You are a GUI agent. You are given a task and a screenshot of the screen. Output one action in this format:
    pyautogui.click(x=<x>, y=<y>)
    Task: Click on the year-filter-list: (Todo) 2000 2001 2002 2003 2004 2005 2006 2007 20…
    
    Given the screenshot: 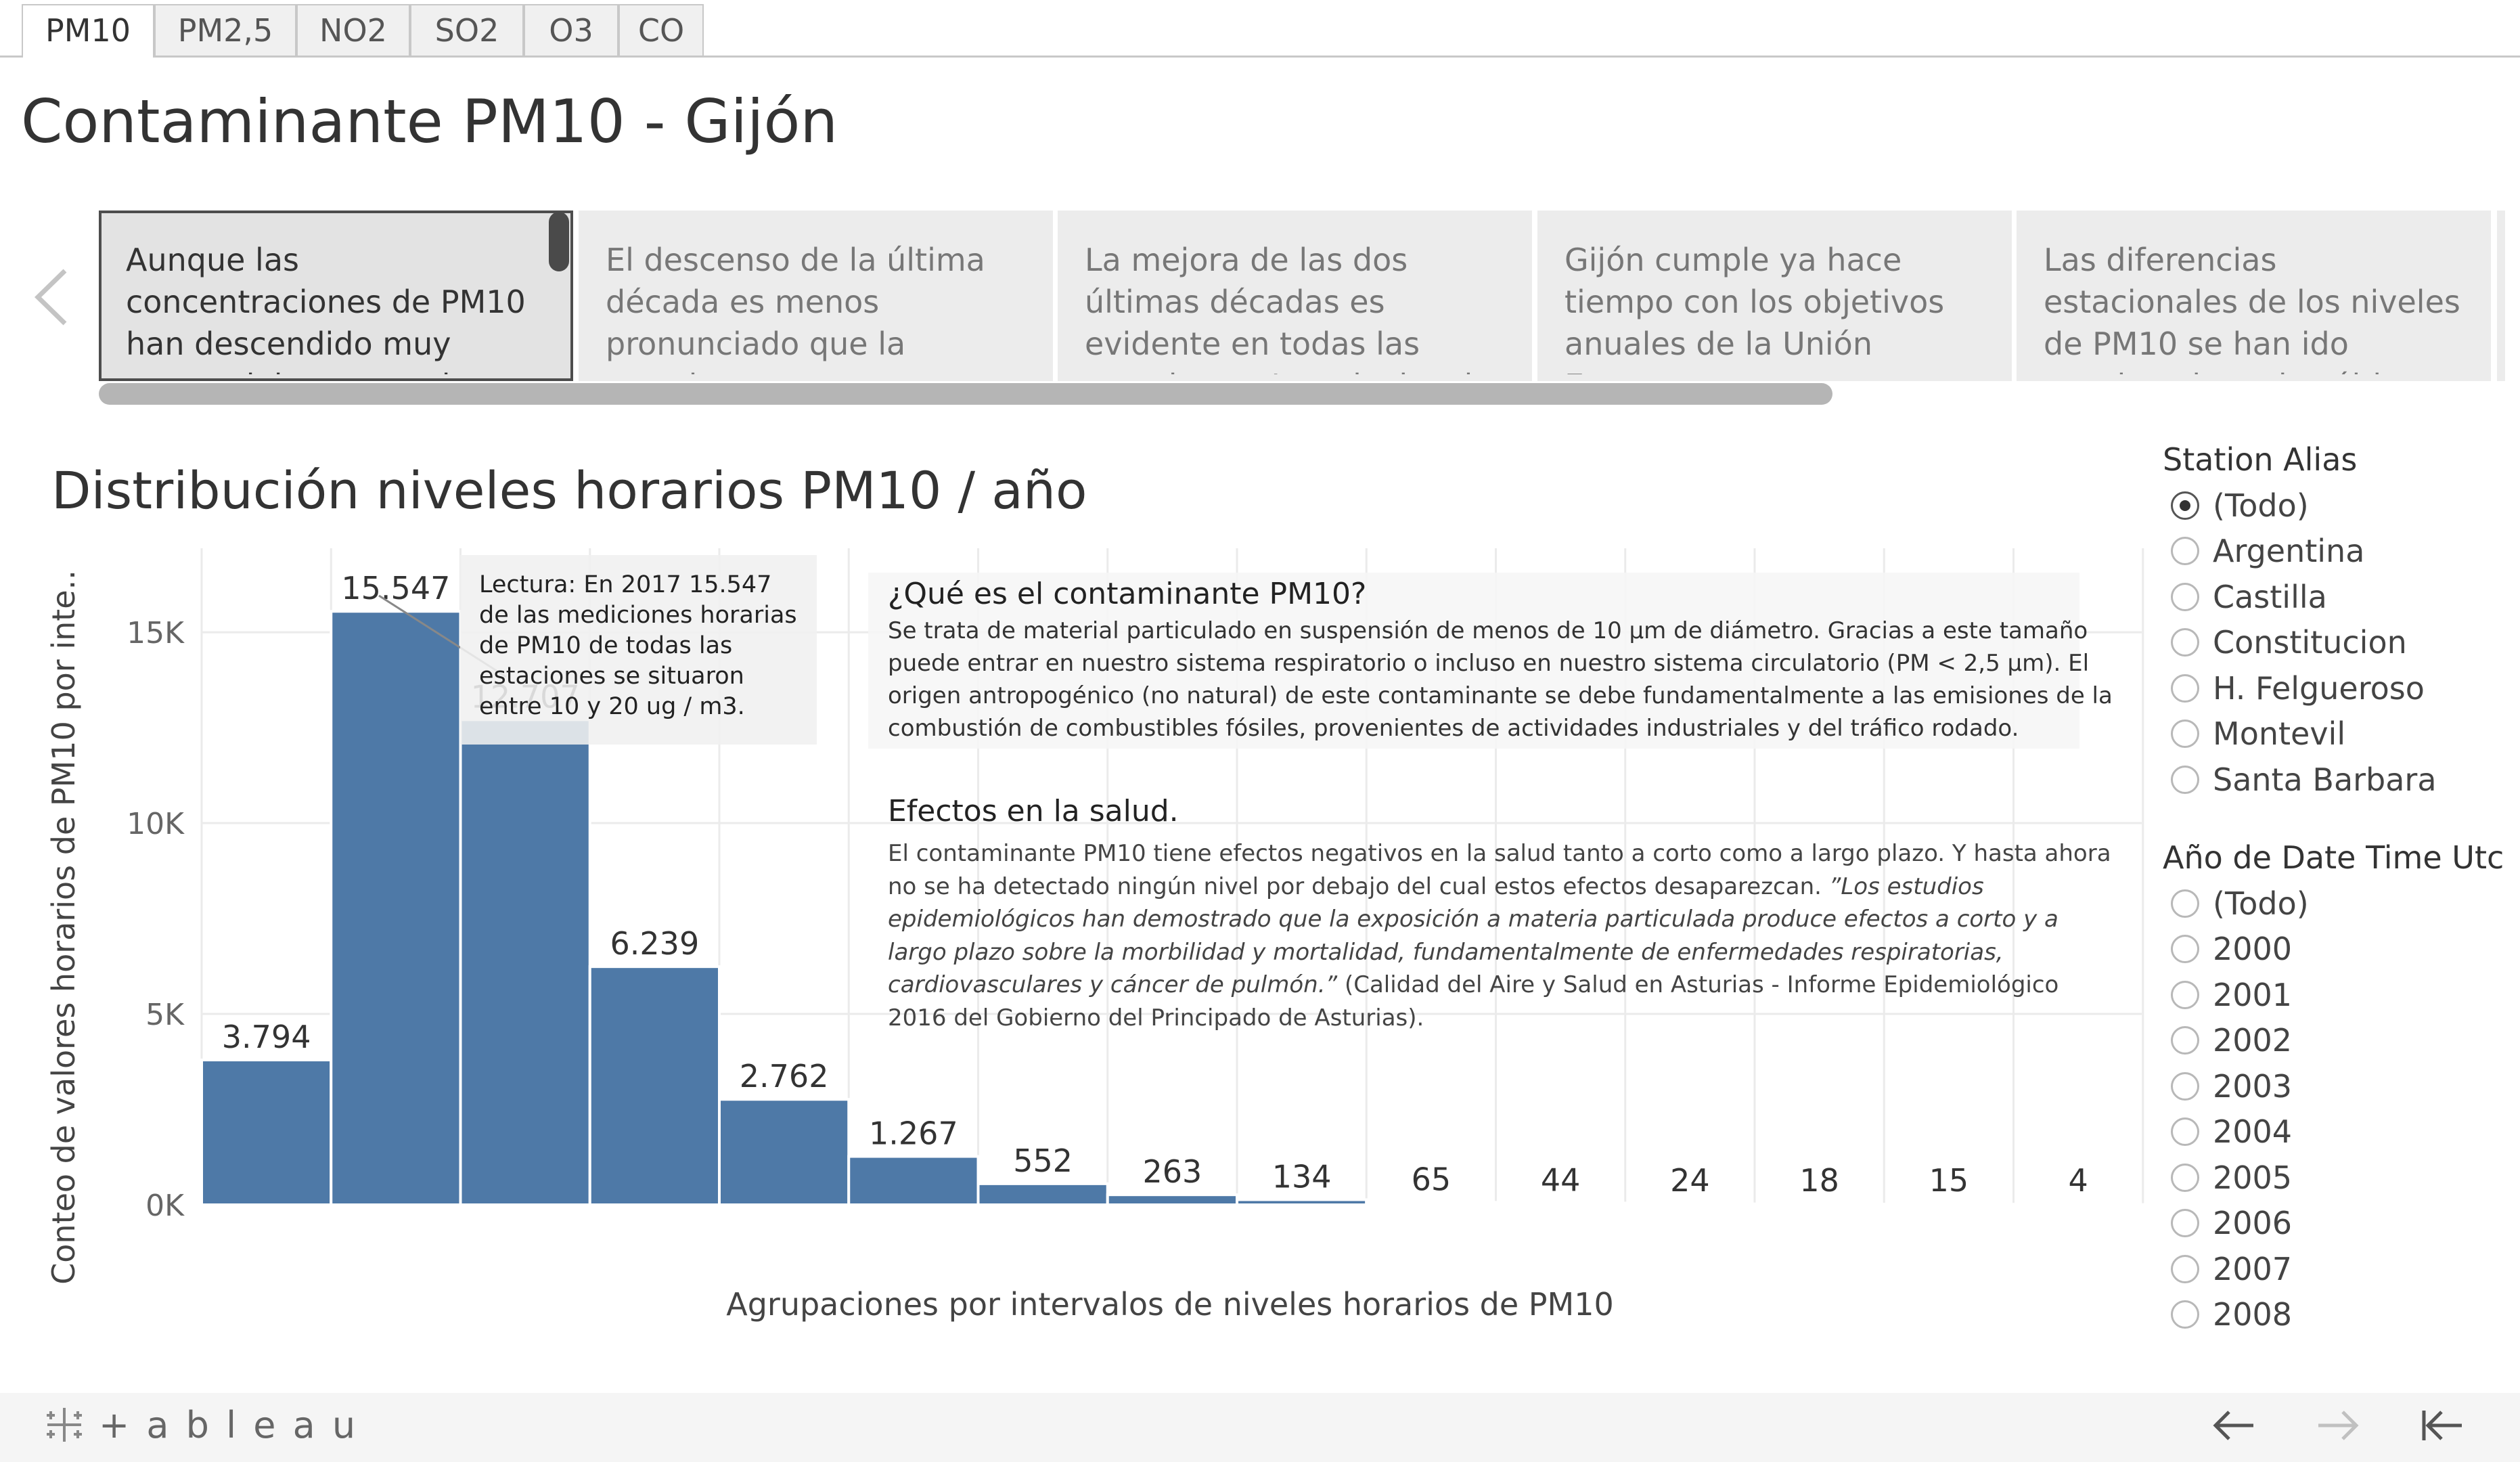 What is the action you would take?
    pyautogui.click(x=2240, y=1109)
    